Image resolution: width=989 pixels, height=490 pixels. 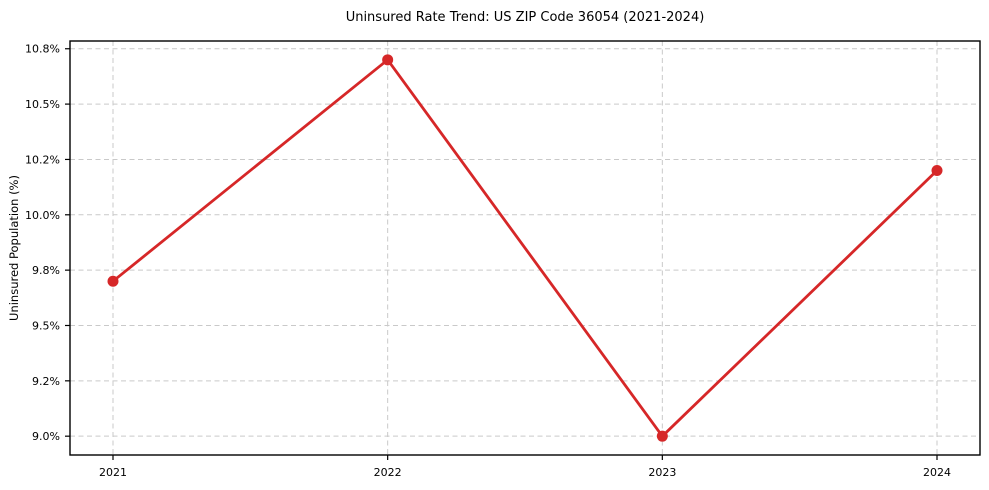 I want to click on x-tick-label: 2022, so click(x=388, y=472).